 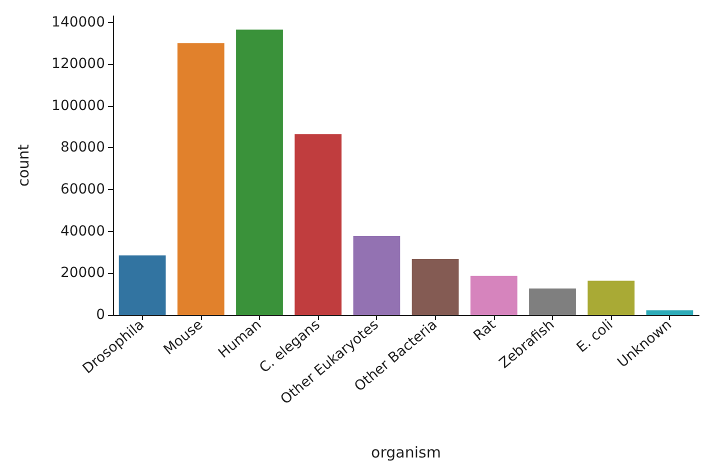 What do you see at coordinates (78, 22) in the screenshot?
I see `y-tick-label: 140000` at bounding box center [78, 22].